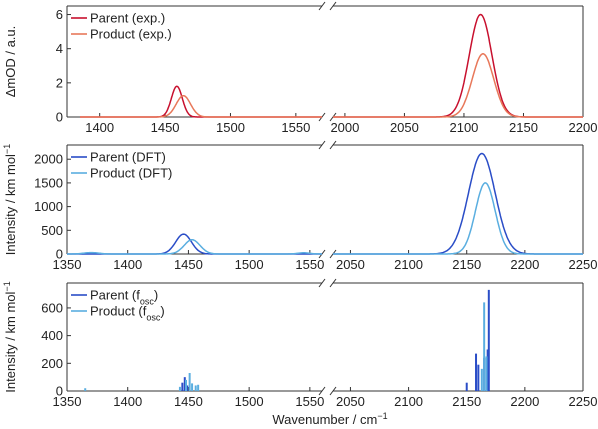 The image size is (598, 429). I want to click on y-tick-label: 6, so click(59, 14).